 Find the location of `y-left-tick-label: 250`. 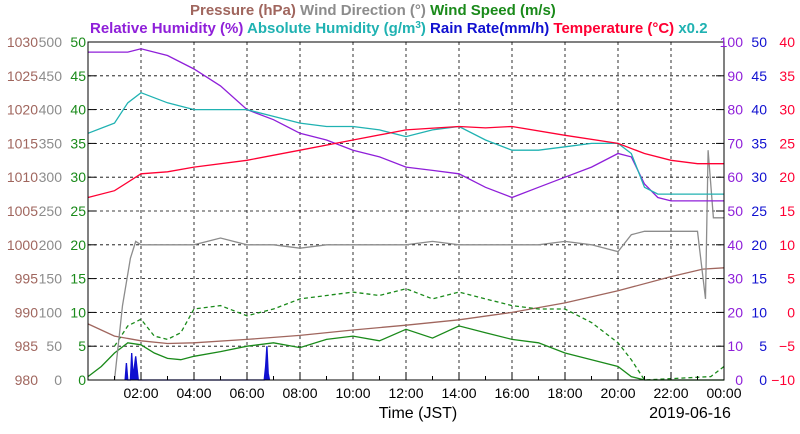

y-left-tick-label: 250 is located at coordinates (51, 211).